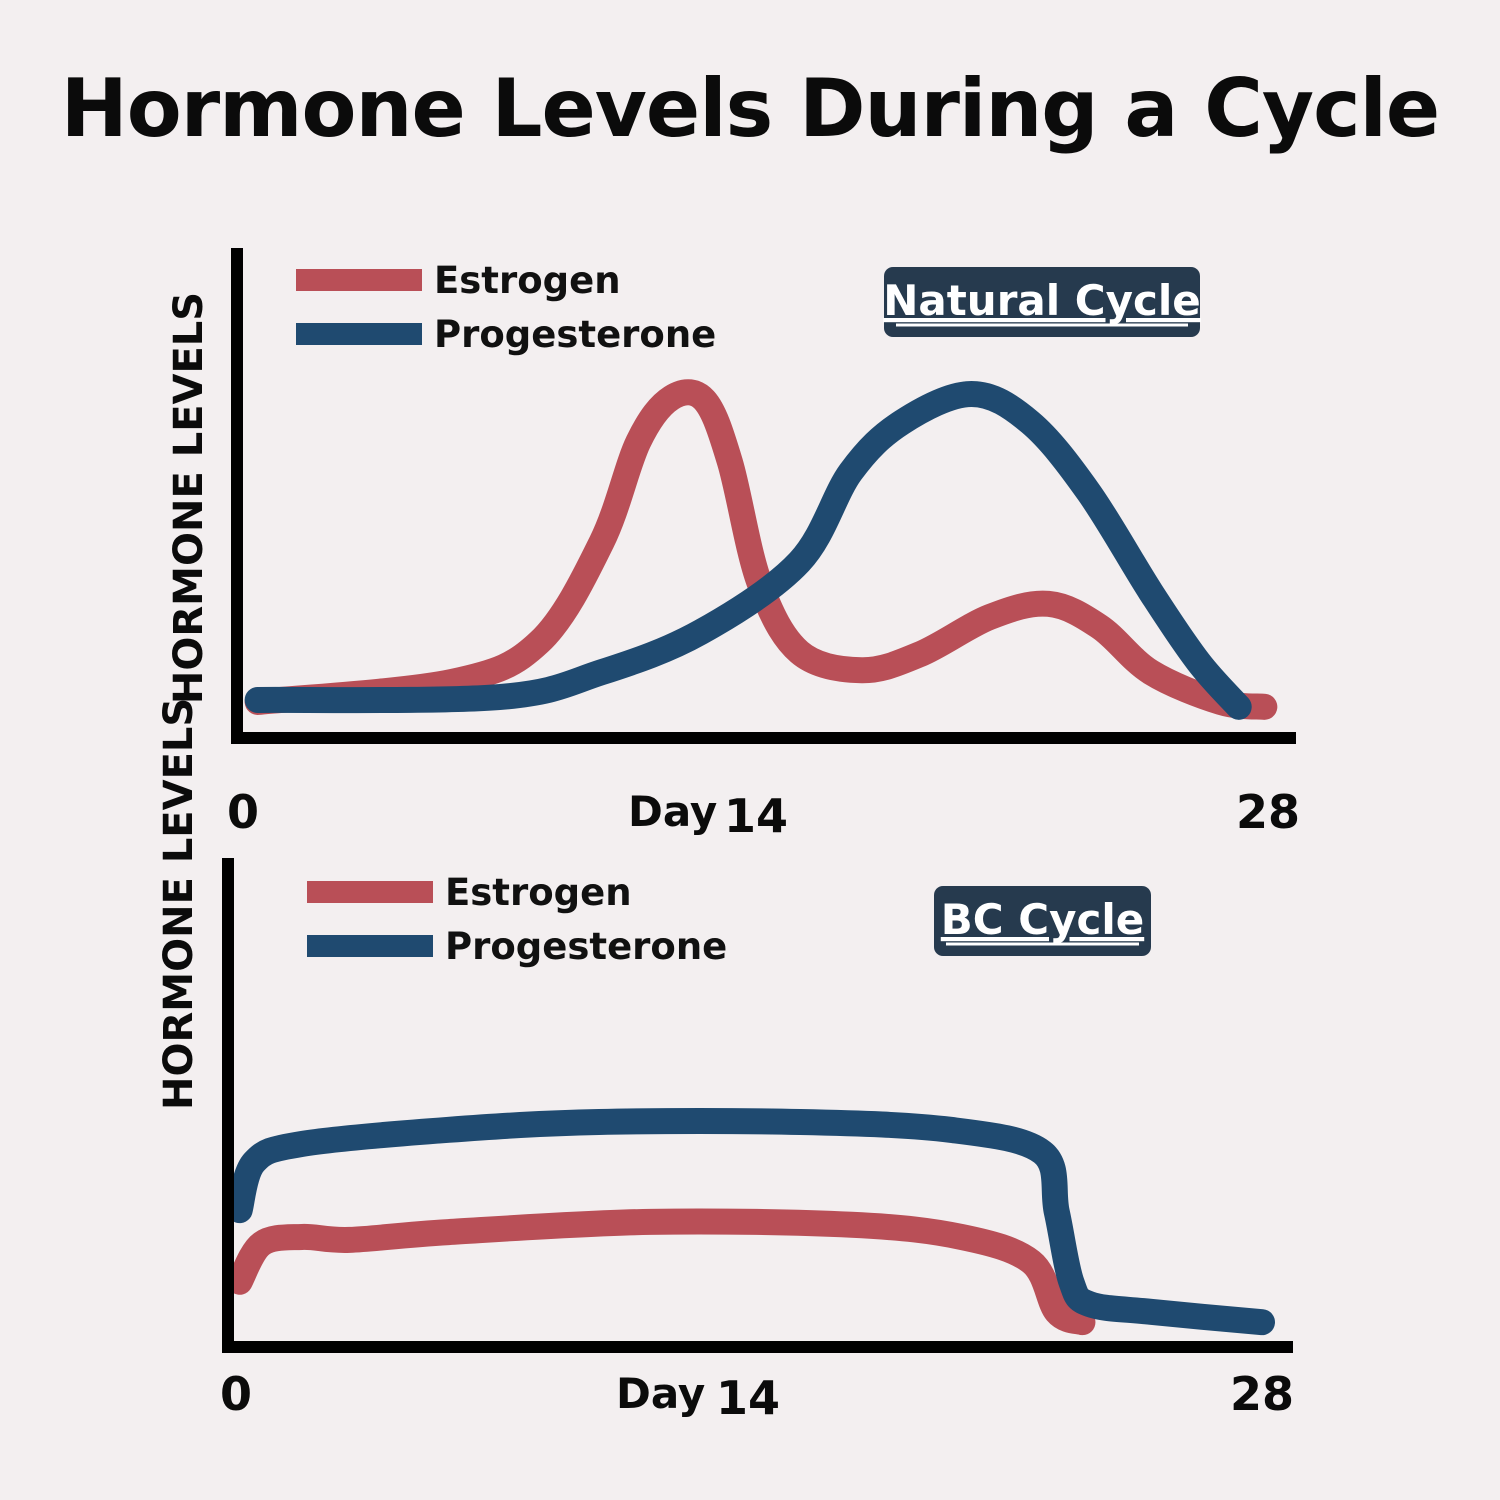  Describe the element at coordinates (661, 1272) in the screenshot. I see `series-estrogen-line` at that location.